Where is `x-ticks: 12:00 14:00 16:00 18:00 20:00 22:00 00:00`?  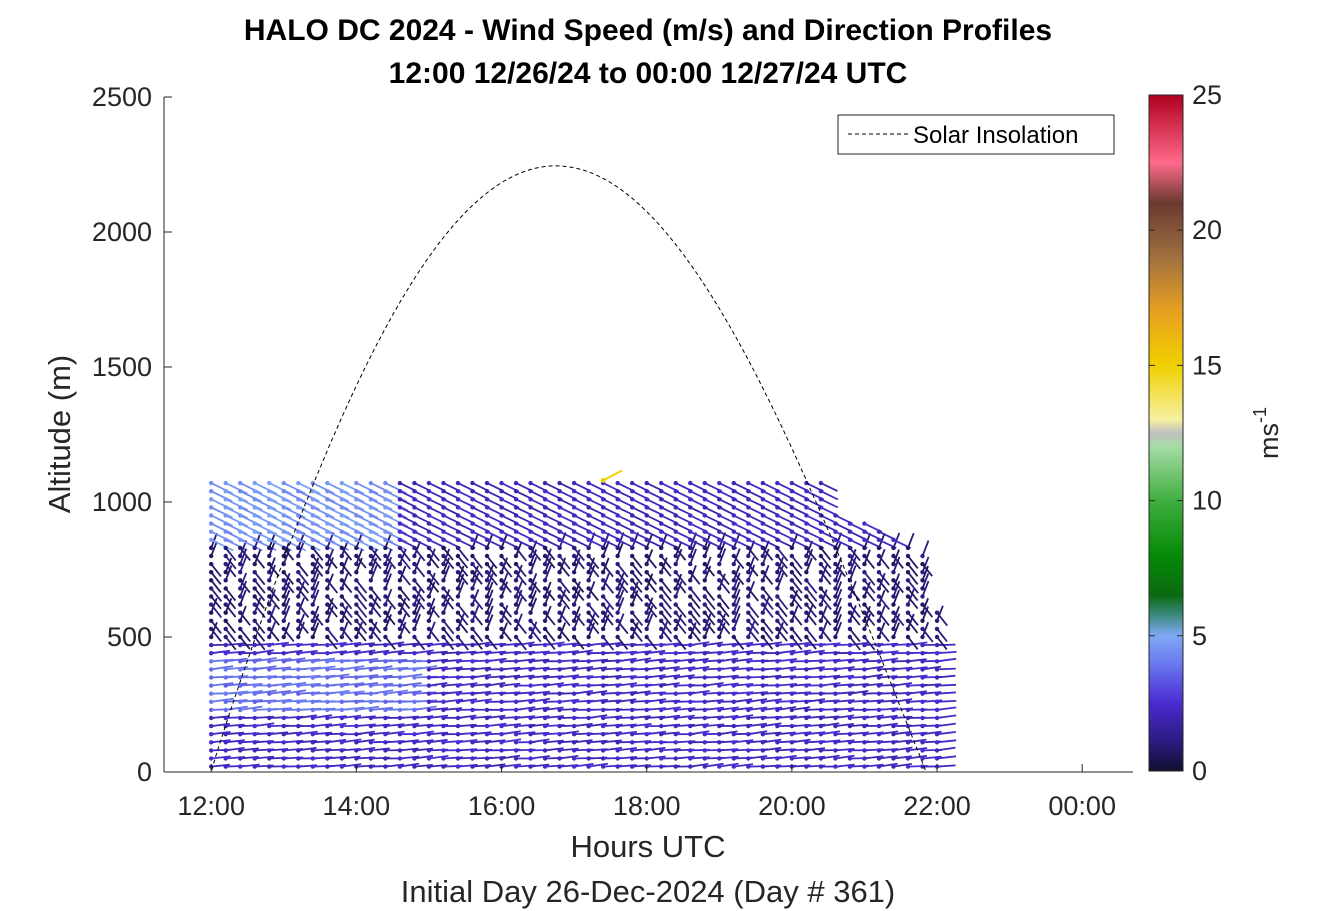 x-ticks: 12:00 14:00 16:00 18:00 20:00 22:00 00:00 is located at coordinates (646, 792).